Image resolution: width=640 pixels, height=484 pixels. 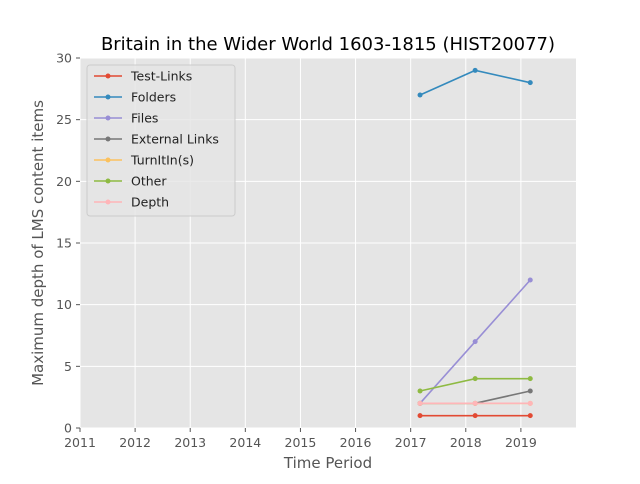 I want to click on y-tick-label: 10, so click(x=64, y=304).